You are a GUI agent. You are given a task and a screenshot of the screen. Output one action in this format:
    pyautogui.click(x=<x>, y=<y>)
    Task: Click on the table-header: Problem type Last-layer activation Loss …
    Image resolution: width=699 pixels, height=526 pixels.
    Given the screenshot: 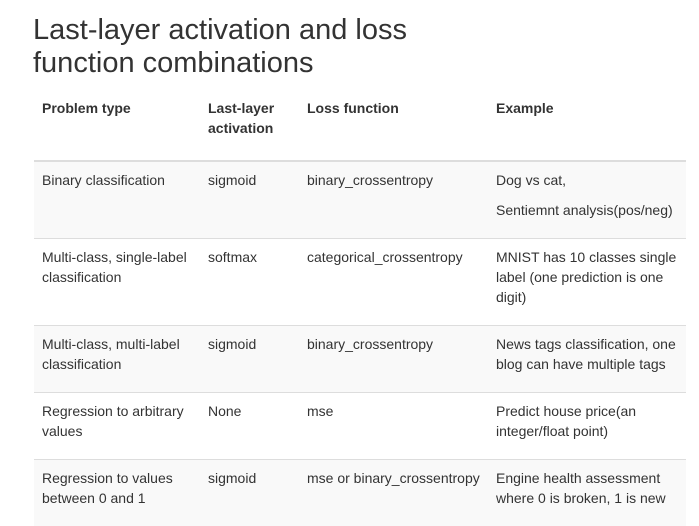 What is the action you would take?
    pyautogui.click(x=360, y=125)
    